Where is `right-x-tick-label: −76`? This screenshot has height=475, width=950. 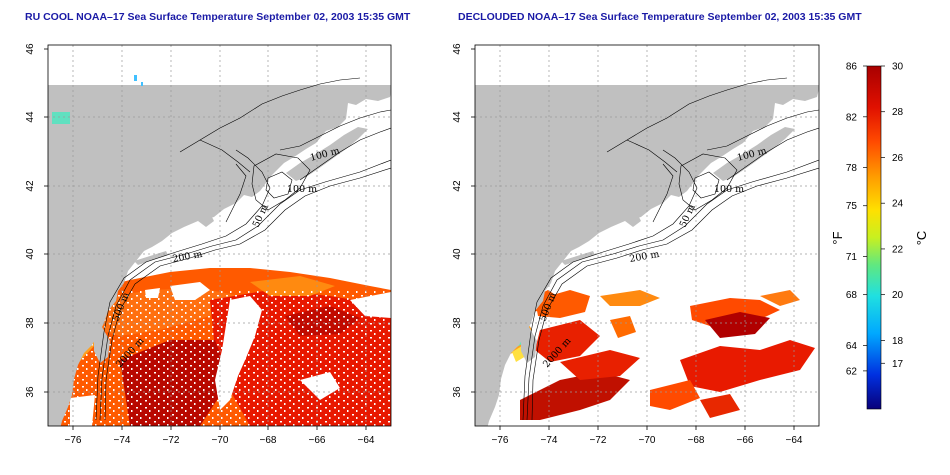 right-x-tick-label: −76 is located at coordinates (500, 440).